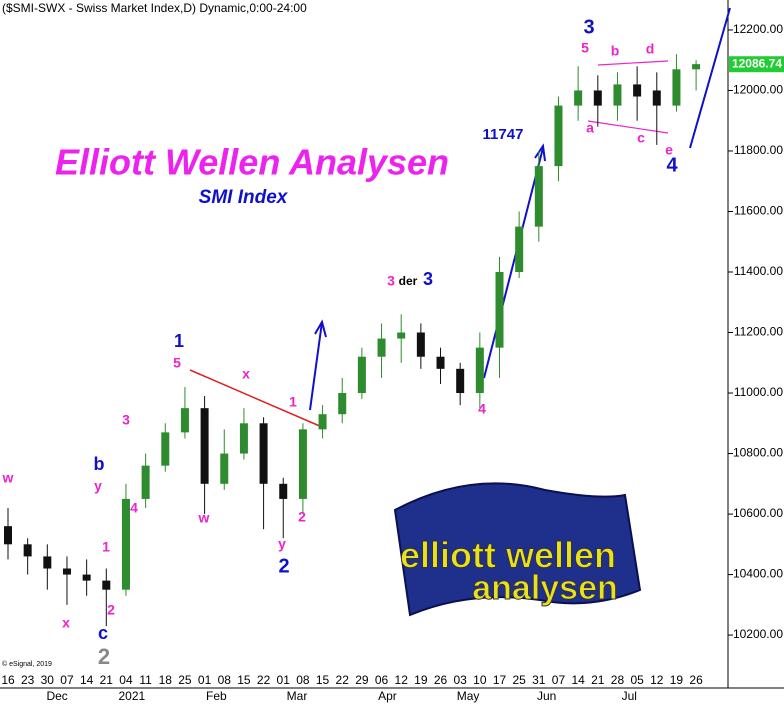 Image resolution: width=784 pixels, height=705 pixels. I want to click on x-tick-label: 23, so click(28, 680).